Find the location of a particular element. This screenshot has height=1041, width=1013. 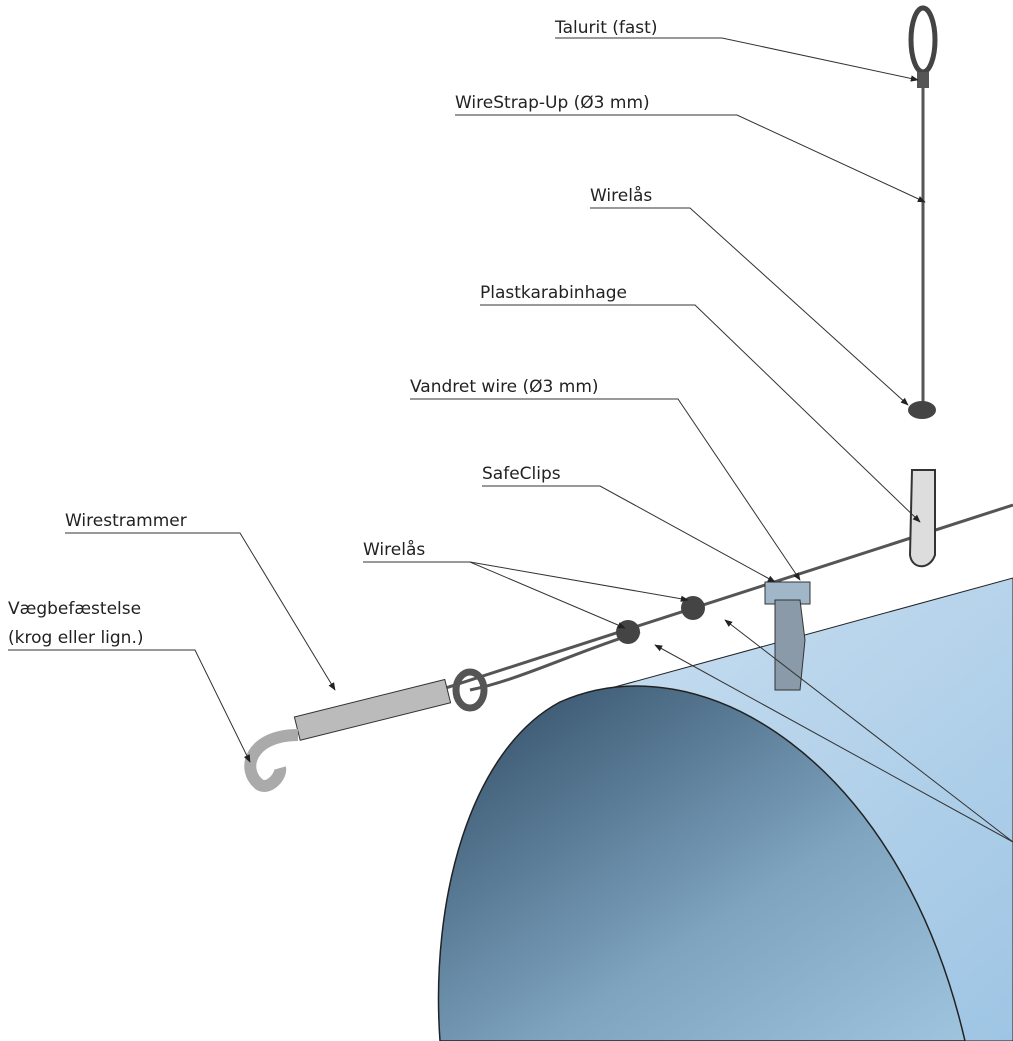

label: SafeClips is located at coordinates (521, 474).